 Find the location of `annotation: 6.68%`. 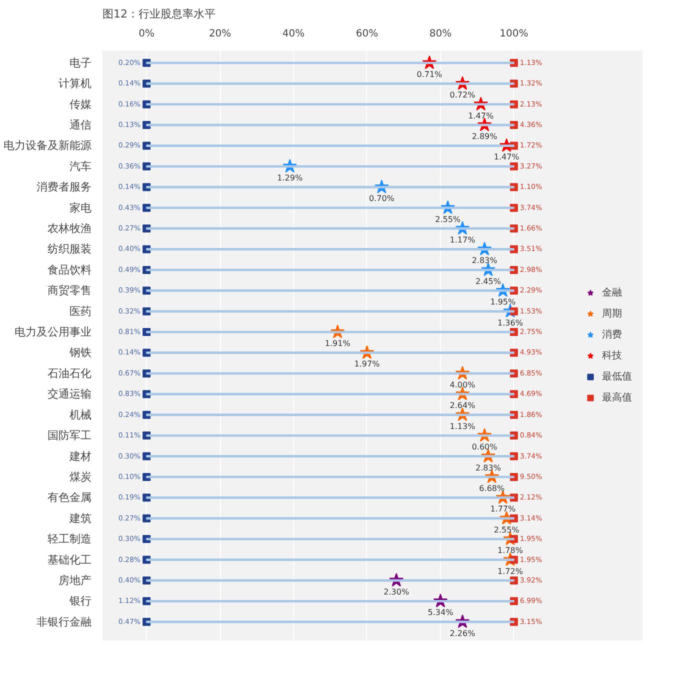

annotation: 6.68% is located at coordinates (492, 488).